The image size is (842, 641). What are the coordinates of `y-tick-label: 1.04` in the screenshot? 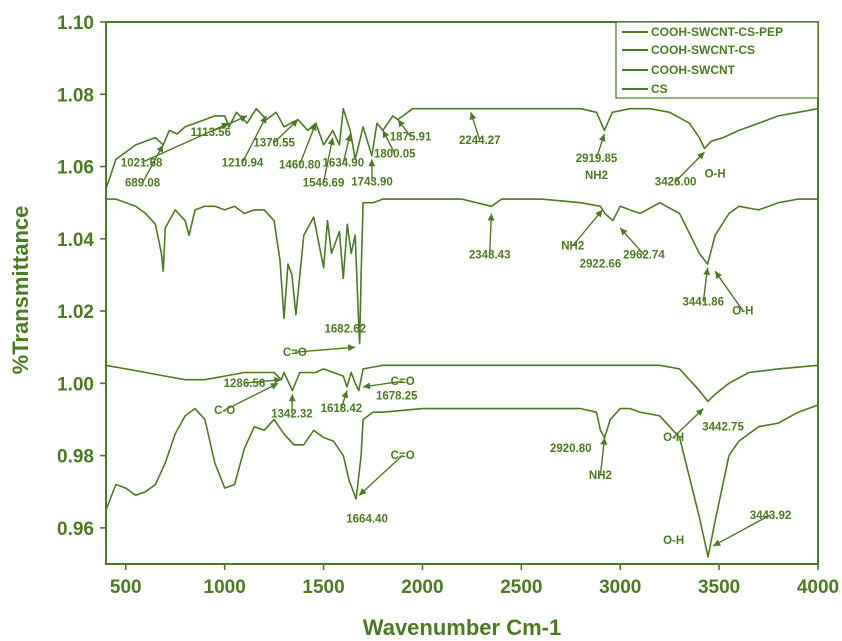 It's located at (75, 240).